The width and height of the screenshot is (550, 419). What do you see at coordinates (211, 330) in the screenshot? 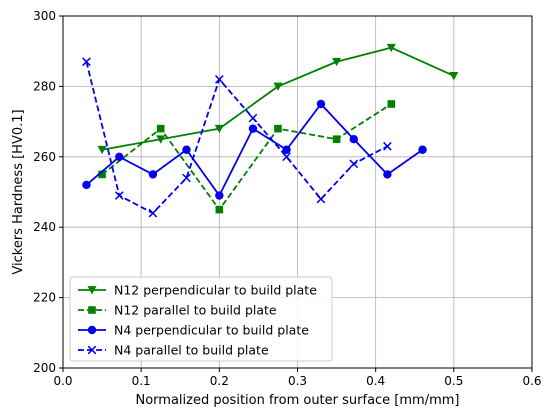
I see `legend-label: N4 perpendicular to build plate` at bounding box center [211, 330].